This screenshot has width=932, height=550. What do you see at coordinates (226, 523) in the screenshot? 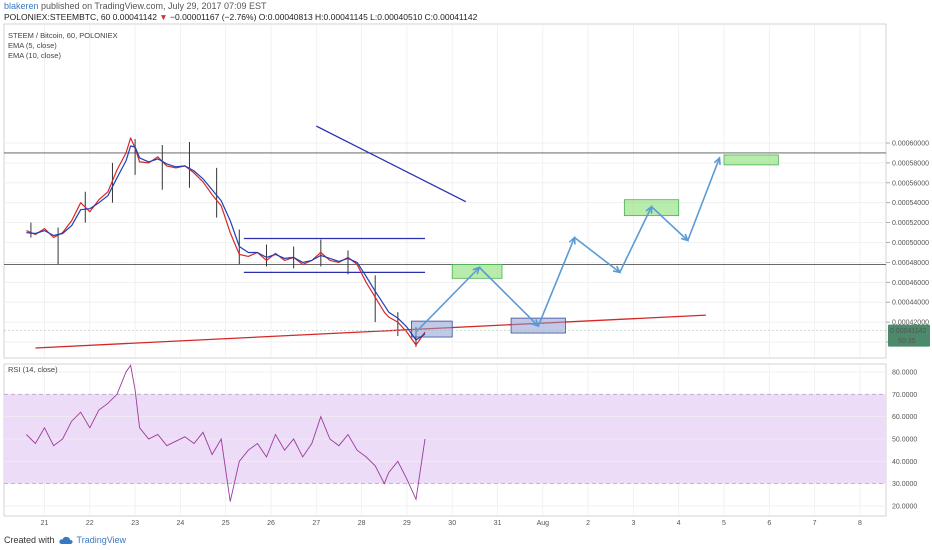
I see `x-tick-label: 25` at bounding box center [226, 523].